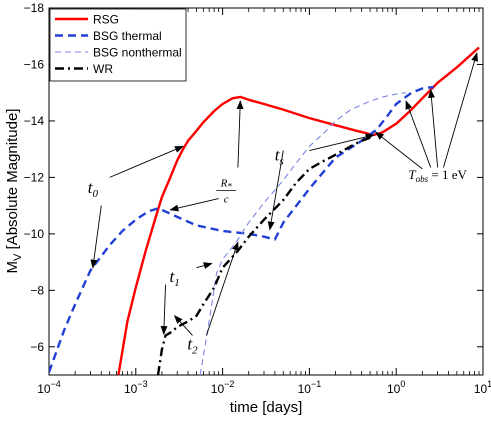  What do you see at coordinates (310, 387) in the screenshot?
I see `x-tick-label: 10⁻¹` at bounding box center [310, 387].